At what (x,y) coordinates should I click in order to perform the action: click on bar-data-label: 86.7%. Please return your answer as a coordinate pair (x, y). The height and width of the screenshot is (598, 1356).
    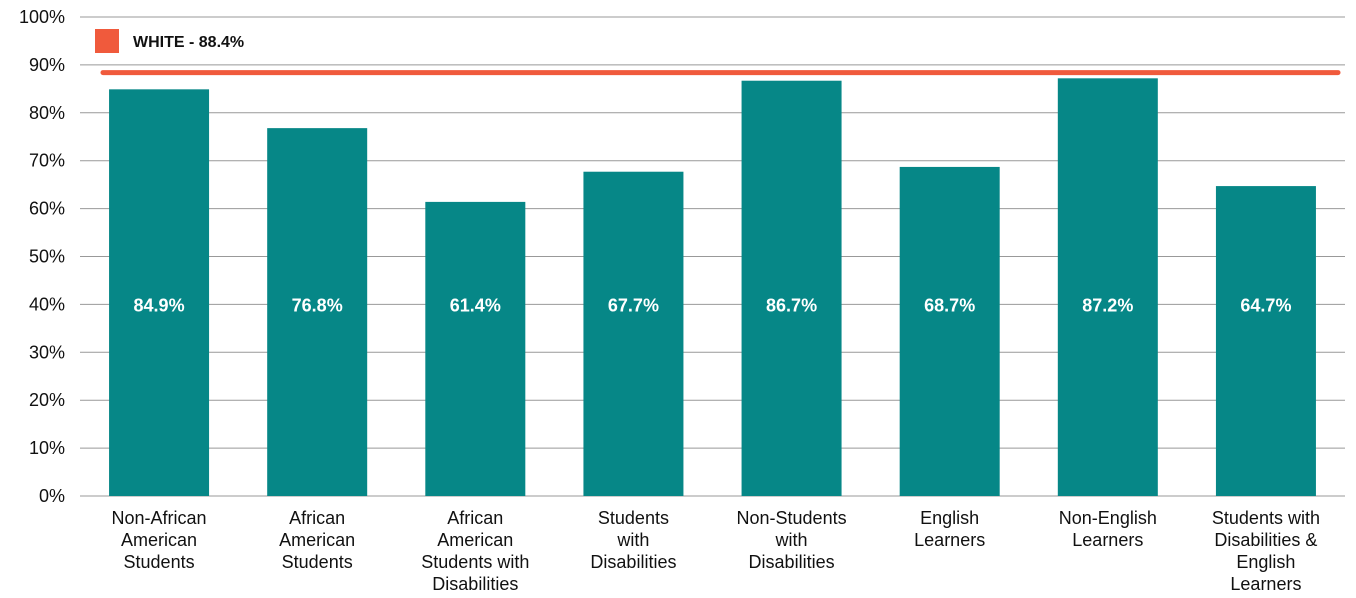
    Looking at the image, I should click on (791, 305).